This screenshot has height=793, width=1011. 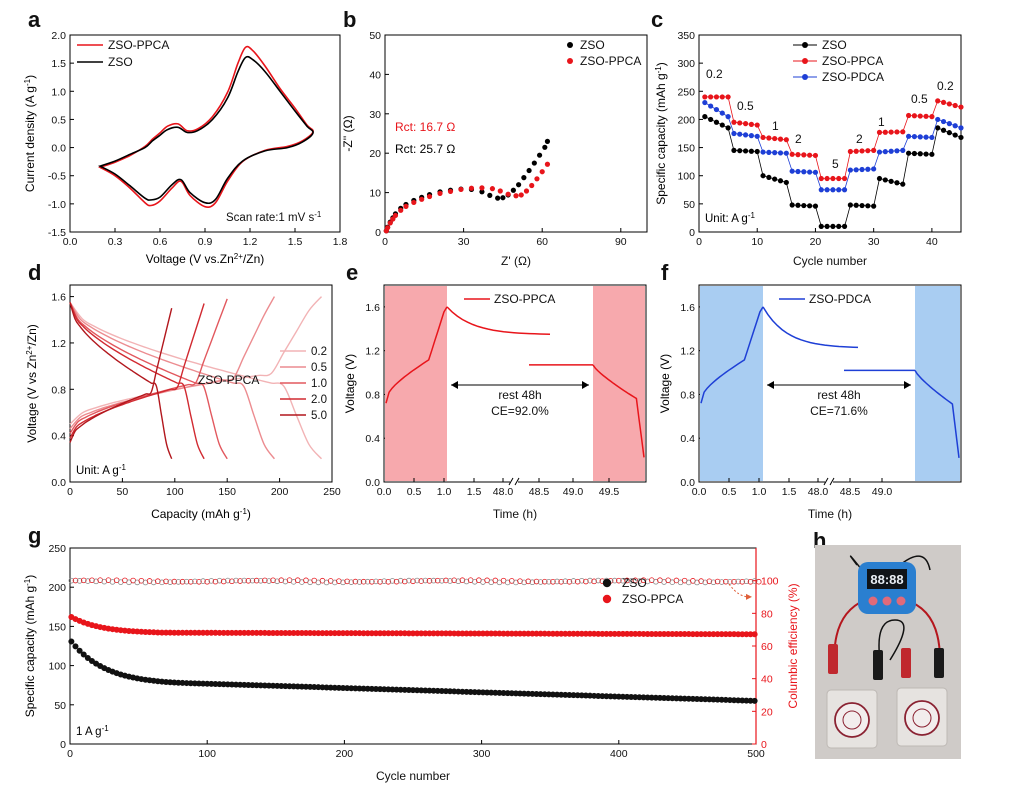 I want to click on y2-tick-label: 0, so click(x=764, y=745).